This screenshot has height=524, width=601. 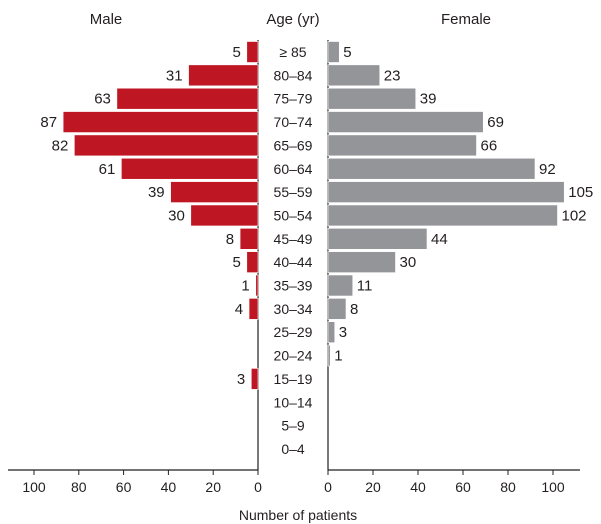 I want to click on age-label-55-59: 55–59, so click(x=293, y=192).